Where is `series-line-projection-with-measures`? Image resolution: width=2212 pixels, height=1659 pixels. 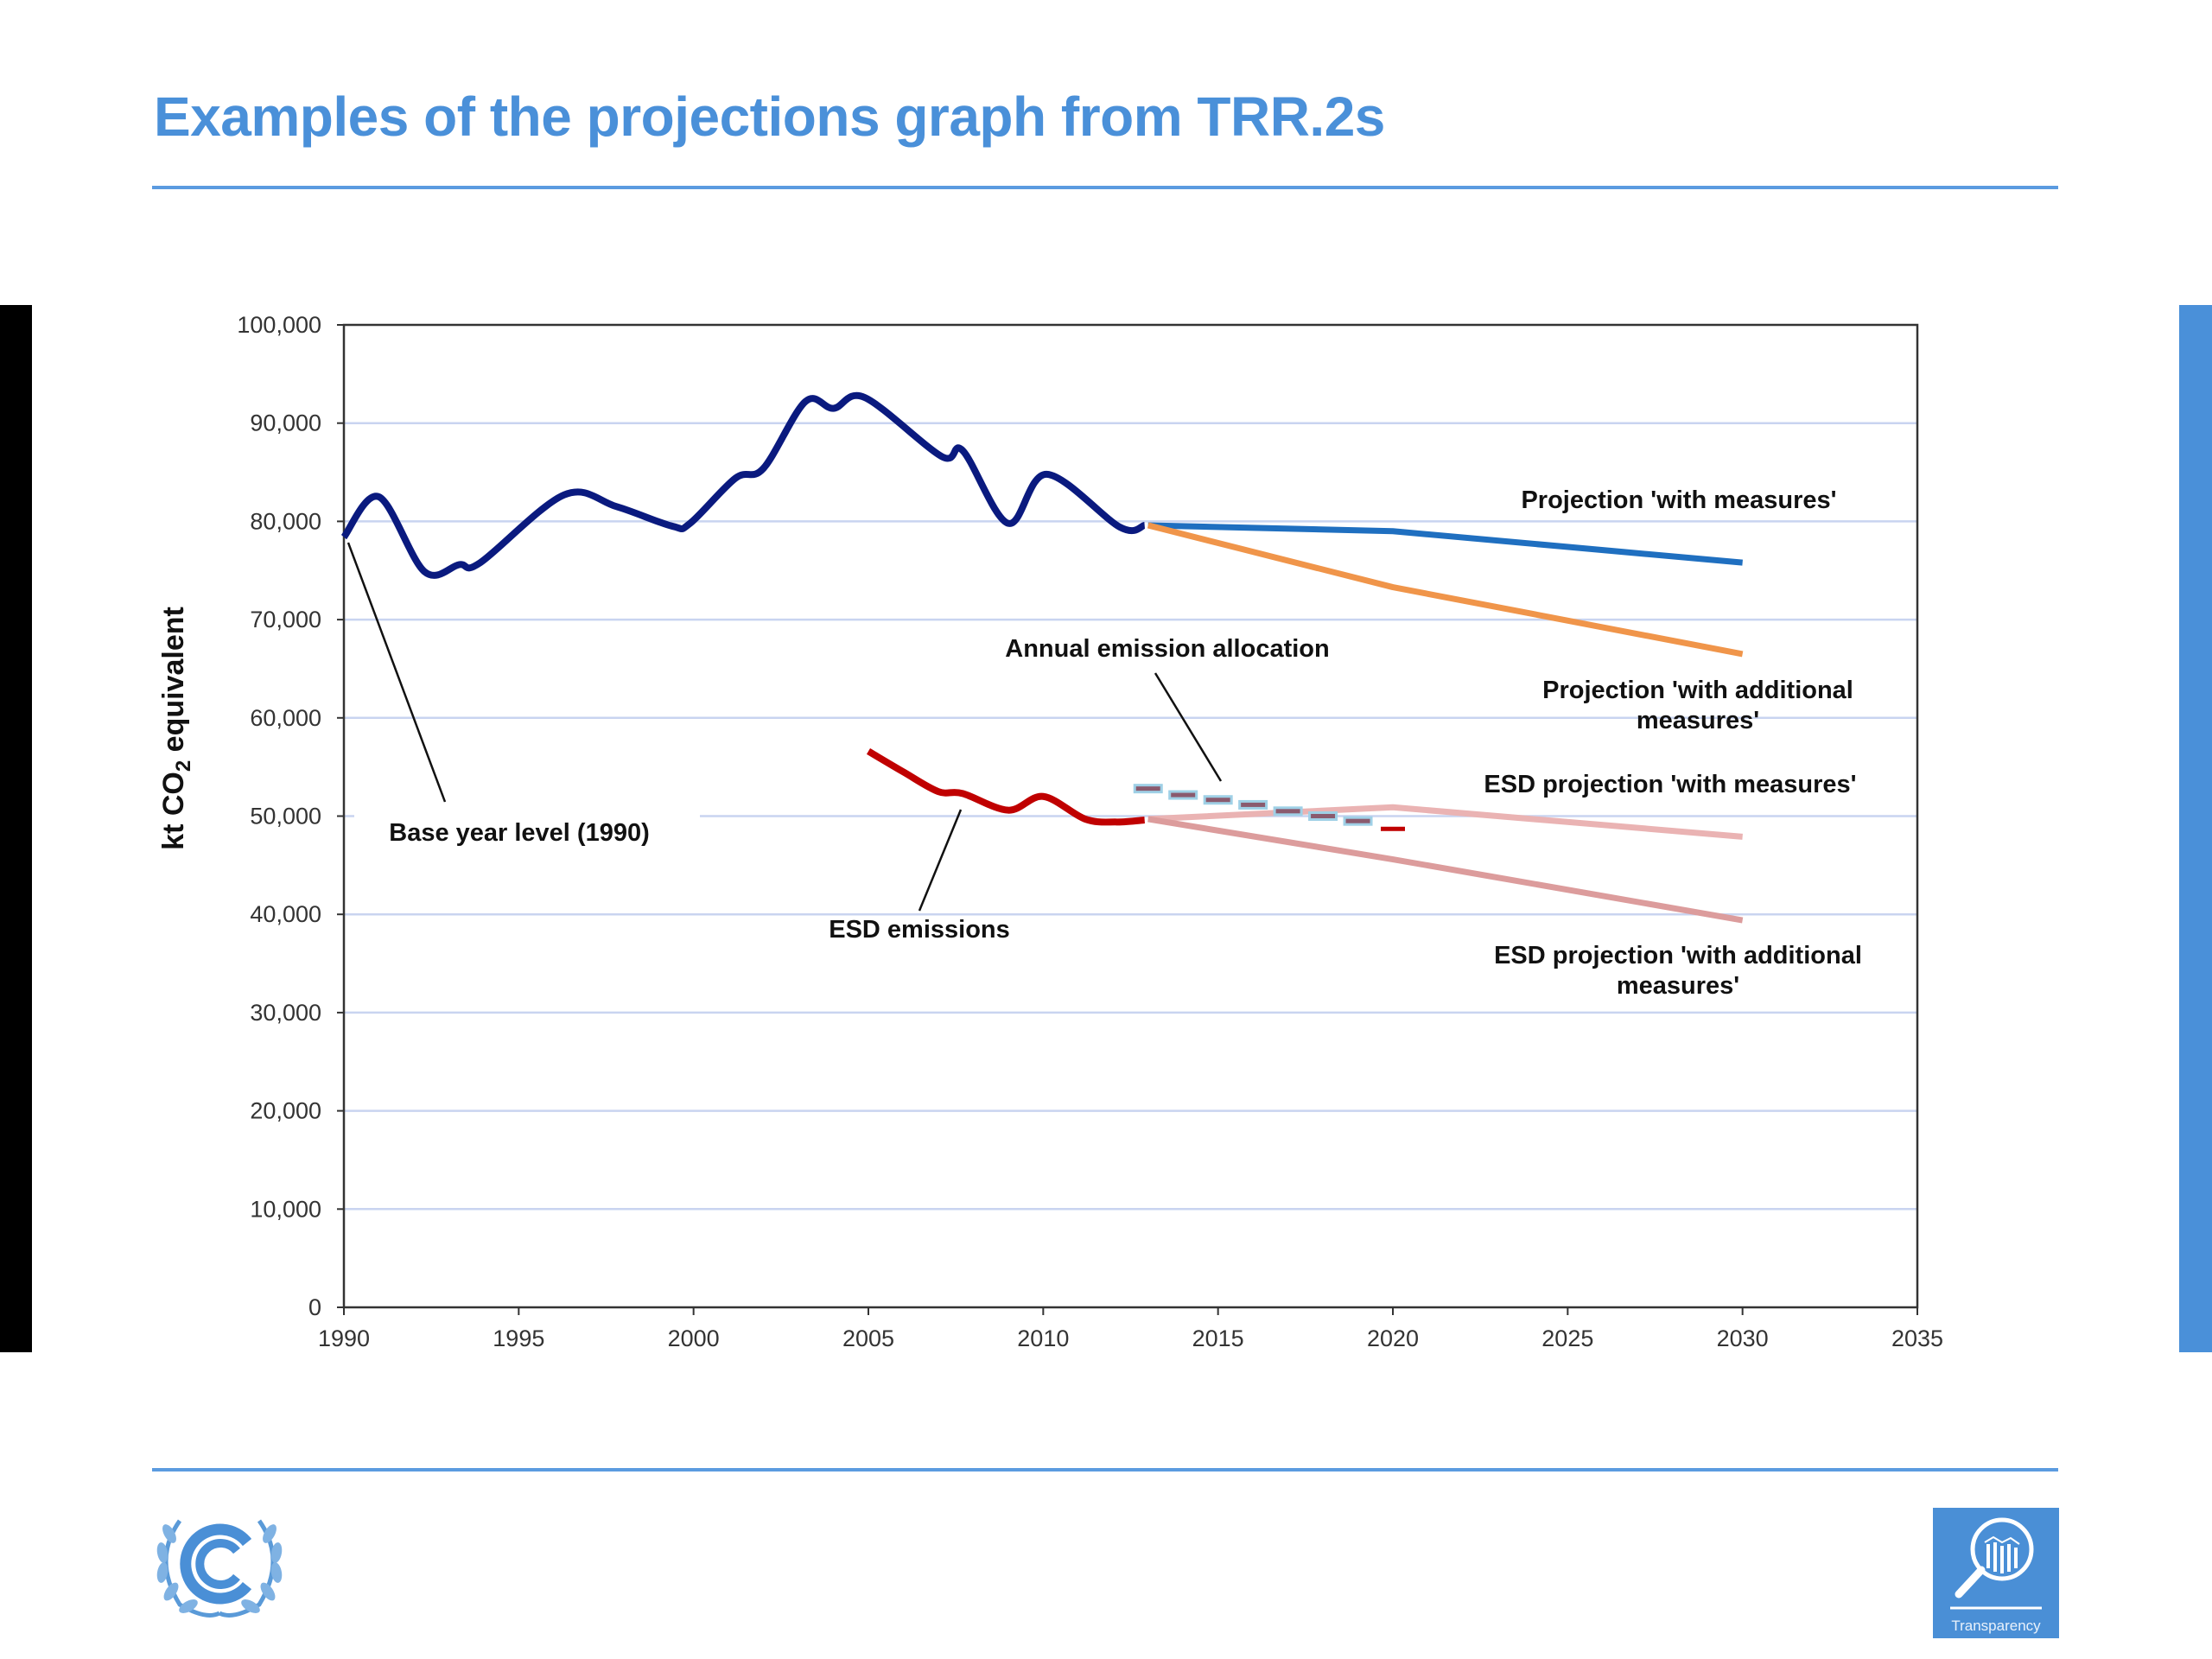
series-line-projection-with-measures is located at coordinates (1445, 544).